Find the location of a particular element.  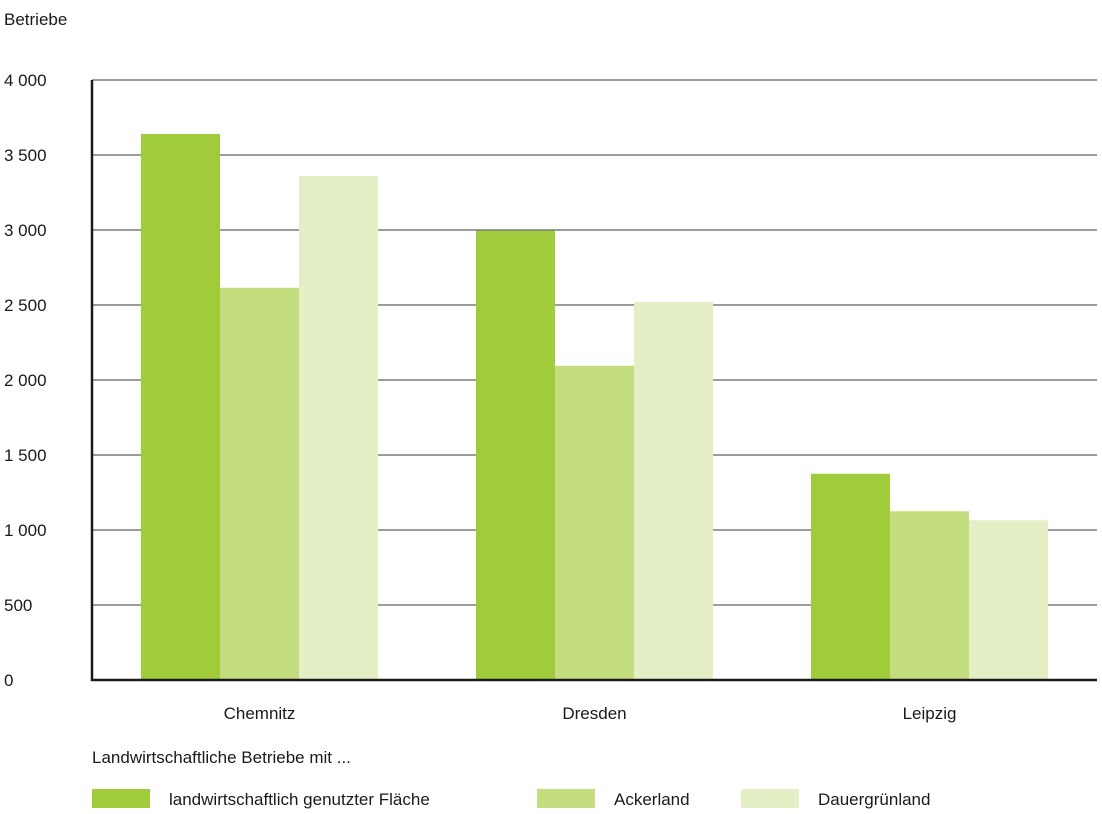

y-tick-label: 1 000 is located at coordinates (25, 530).